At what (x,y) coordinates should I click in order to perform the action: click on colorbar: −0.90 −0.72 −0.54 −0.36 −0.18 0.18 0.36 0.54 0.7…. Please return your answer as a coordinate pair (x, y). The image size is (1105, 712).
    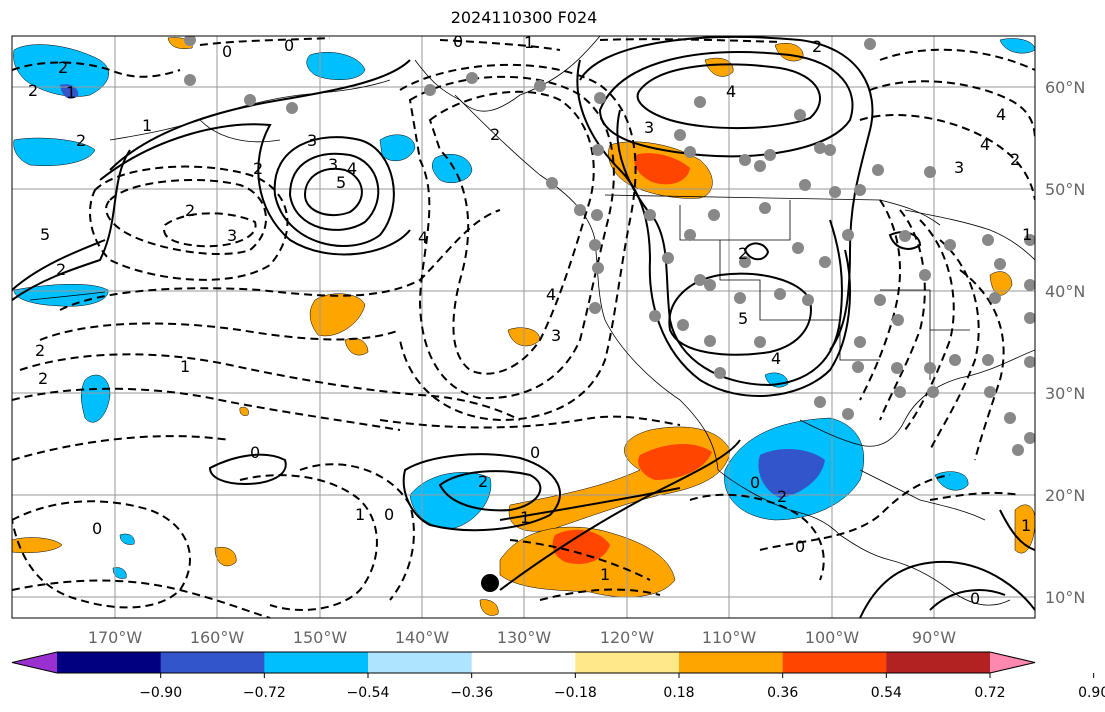
    Looking at the image, I should click on (558, 676).